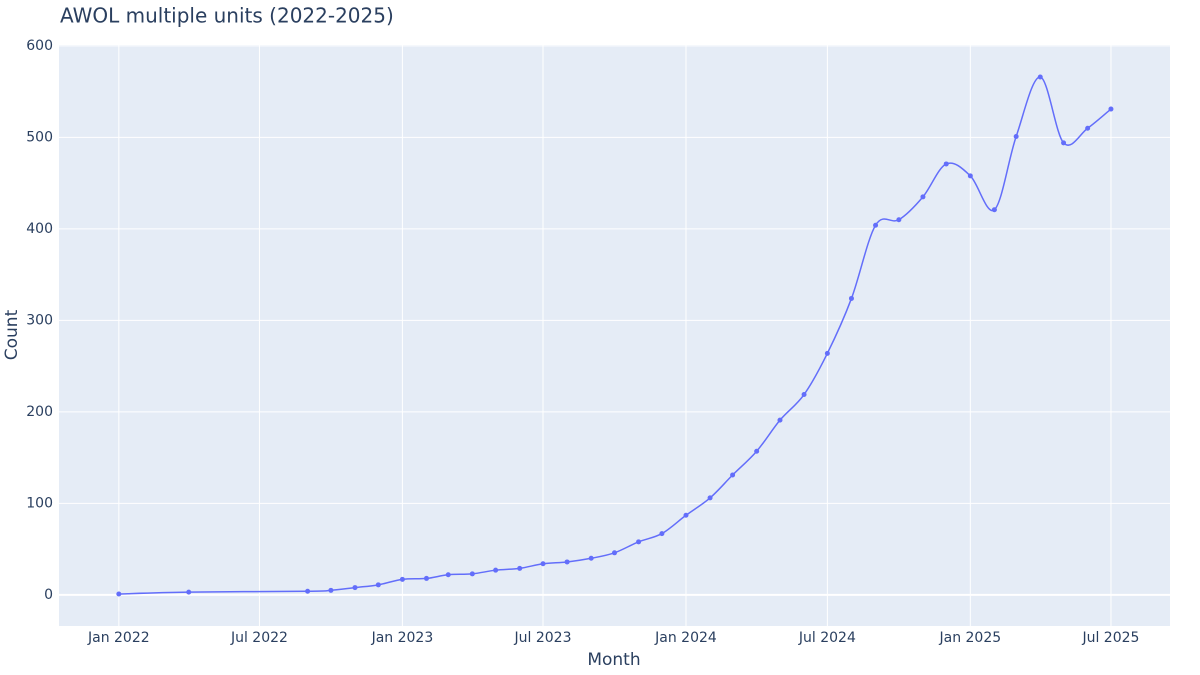 The image size is (1200, 675). What do you see at coordinates (39, 412) in the screenshot?
I see `y-tick-label: 200` at bounding box center [39, 412].